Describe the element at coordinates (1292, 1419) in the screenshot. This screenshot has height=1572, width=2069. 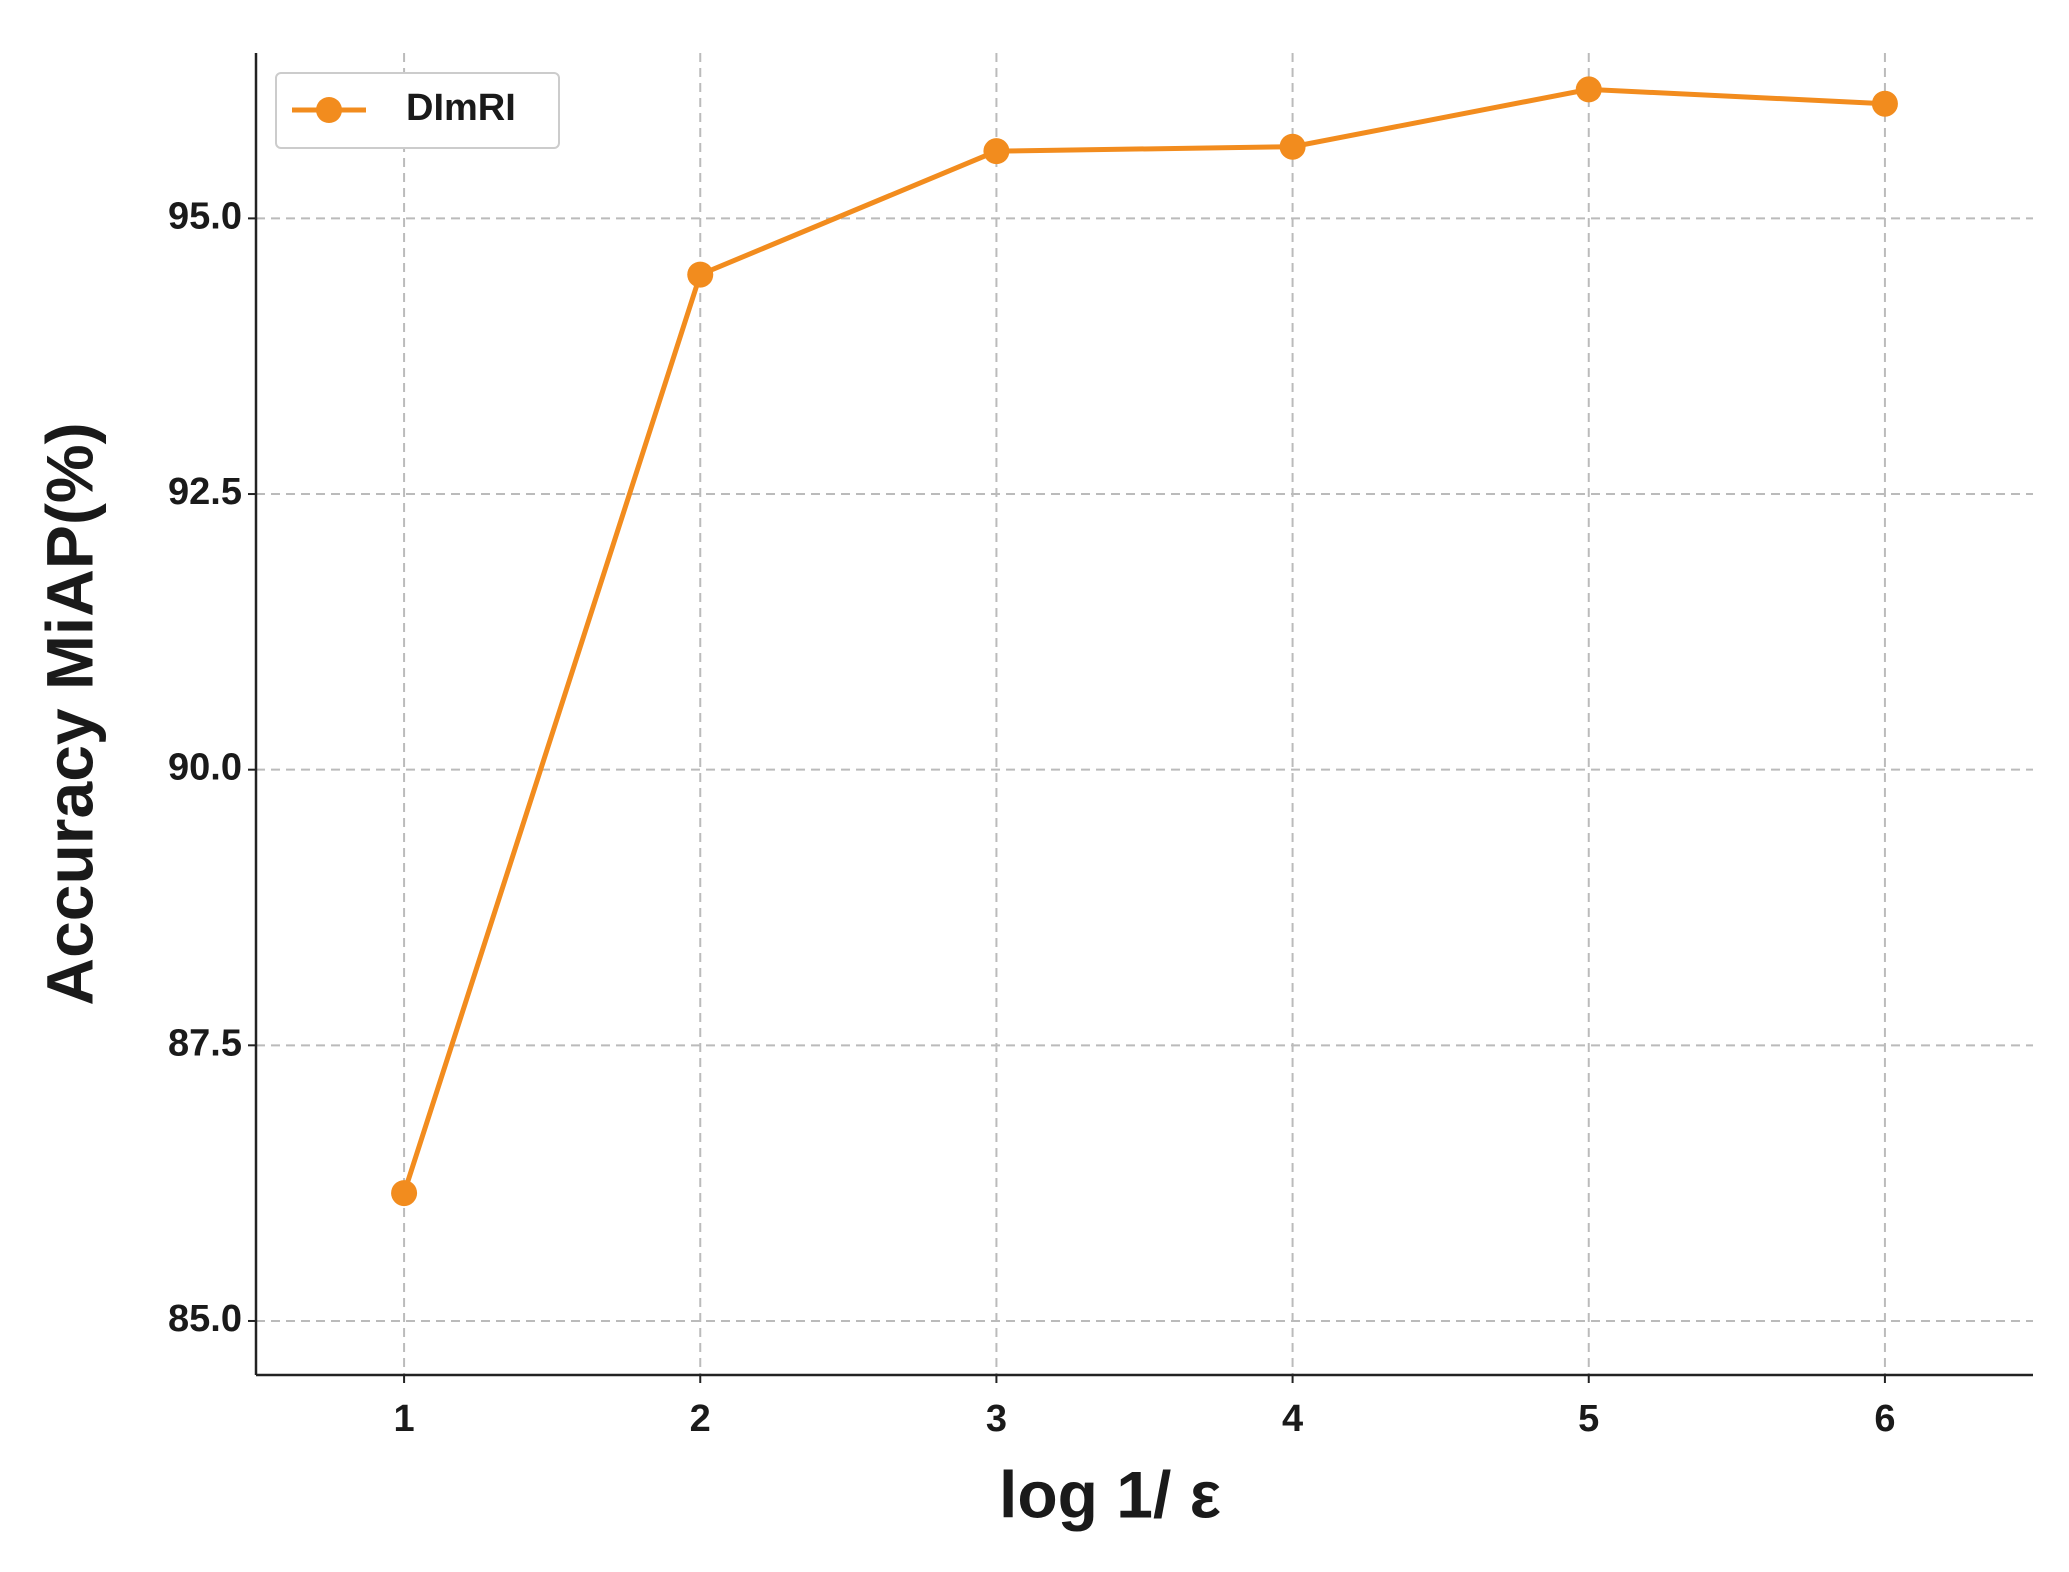
I see `x-tick-label: 4` at that location.